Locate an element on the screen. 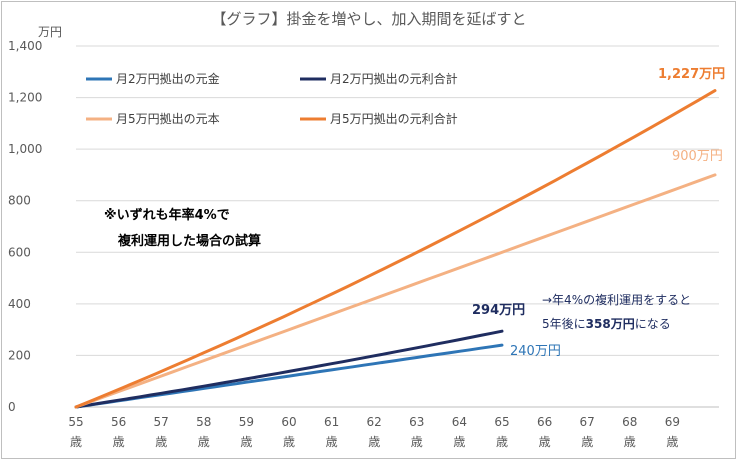 The width and height of the screenshot is (739, 462). callout-line2-amount: 358万円 is located at coordinates (610, 324).